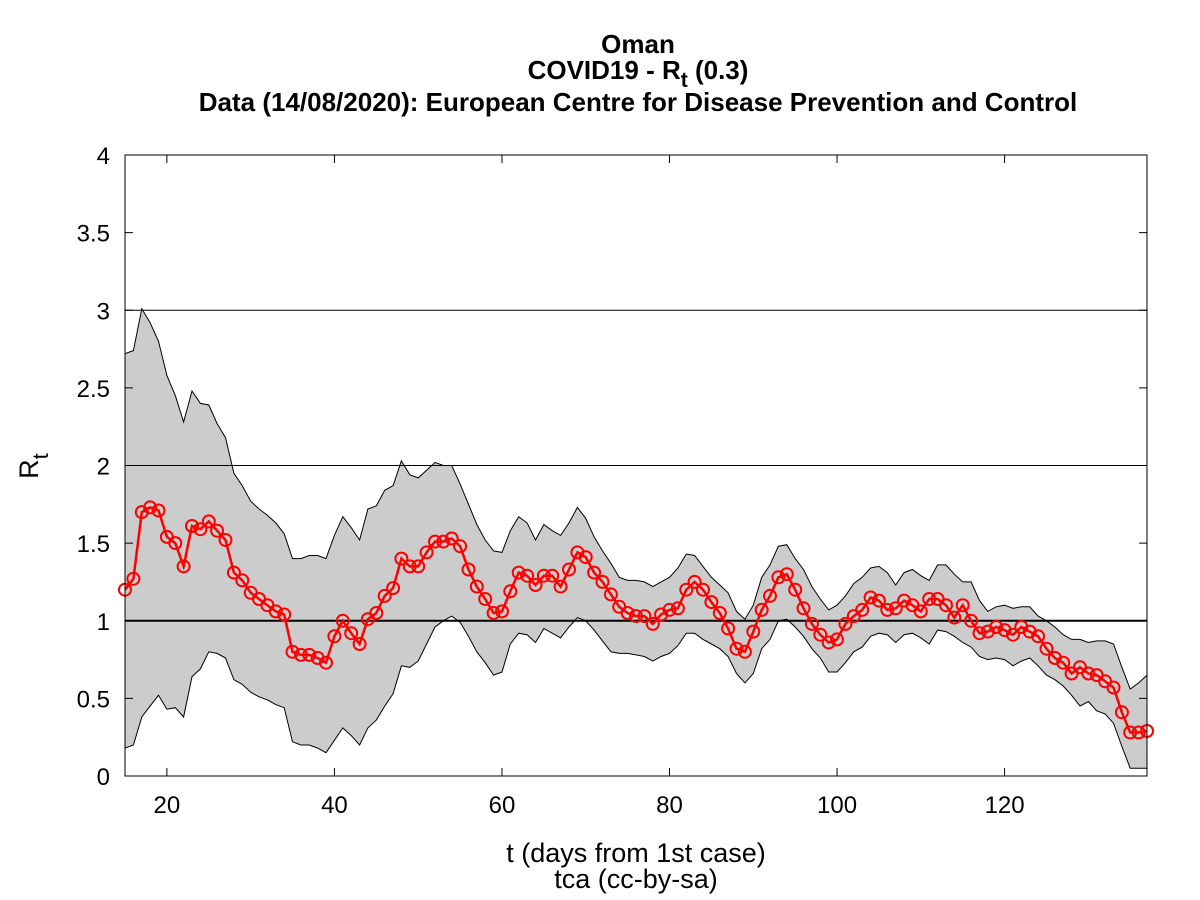  Describe the element at coordinates (638, 73) in the screenshot. I see `chart-title-metric: COVID19 - Rt (0.3)` at that location.